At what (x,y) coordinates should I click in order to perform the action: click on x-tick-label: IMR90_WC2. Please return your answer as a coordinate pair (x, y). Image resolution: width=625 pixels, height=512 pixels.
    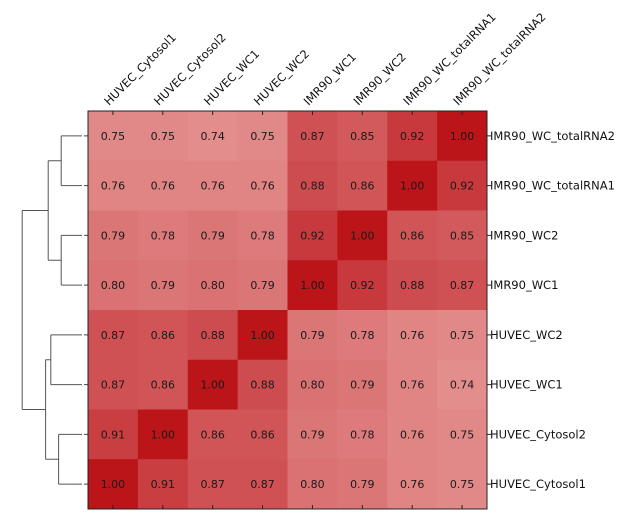
    Looking at the image, I should click on (380, 79).